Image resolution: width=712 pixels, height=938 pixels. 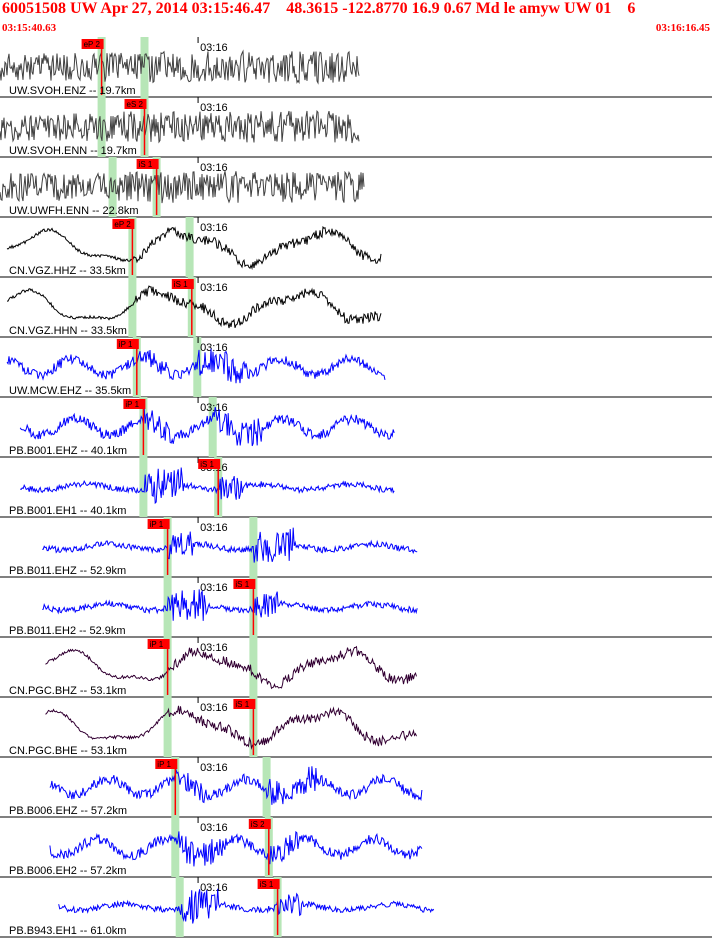 What do you see at coordinates (68, 451) in the screenshot?
I see `trace-label: PB.B001.EHZ -- 40.1km` at bounding box center [68, 451].